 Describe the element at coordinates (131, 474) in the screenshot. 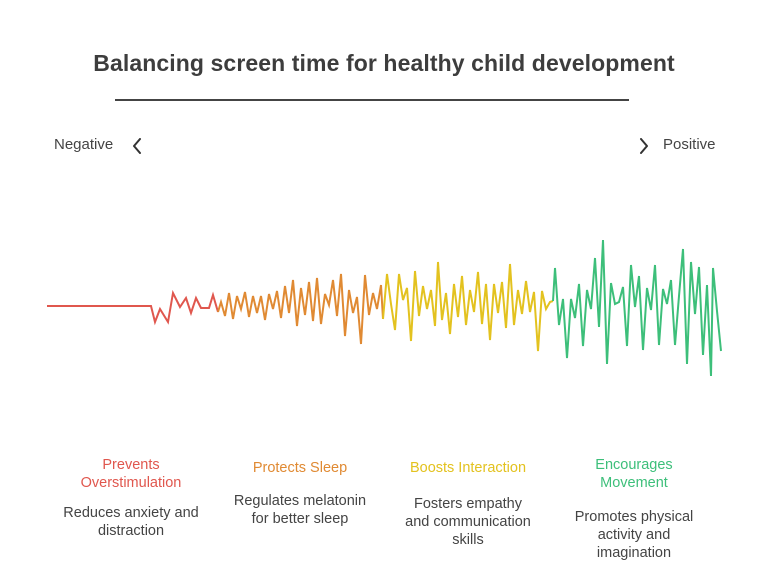

I see `section-heading: Prevents Overstimulation` at that location.